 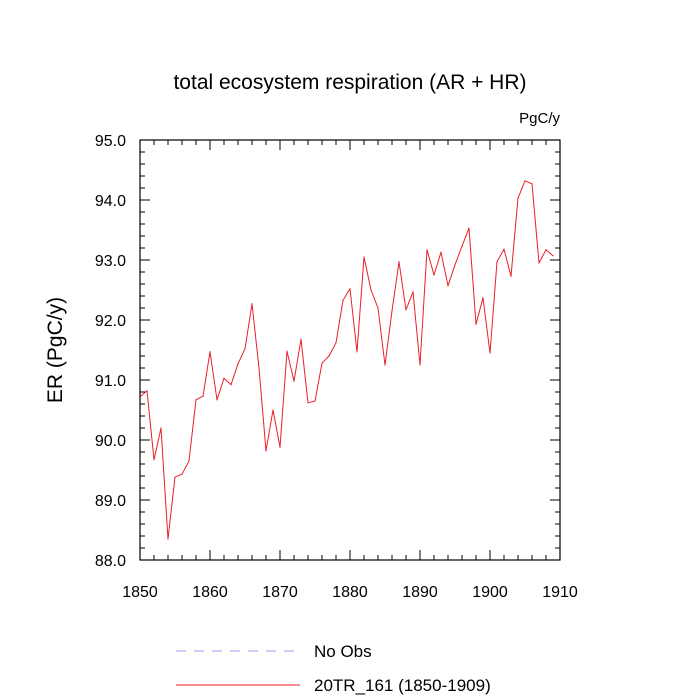 What do you see at coordinates (420, 592) in the screenshot?
I see `x-tick-label: 1890` at bounding box center [420, 592].